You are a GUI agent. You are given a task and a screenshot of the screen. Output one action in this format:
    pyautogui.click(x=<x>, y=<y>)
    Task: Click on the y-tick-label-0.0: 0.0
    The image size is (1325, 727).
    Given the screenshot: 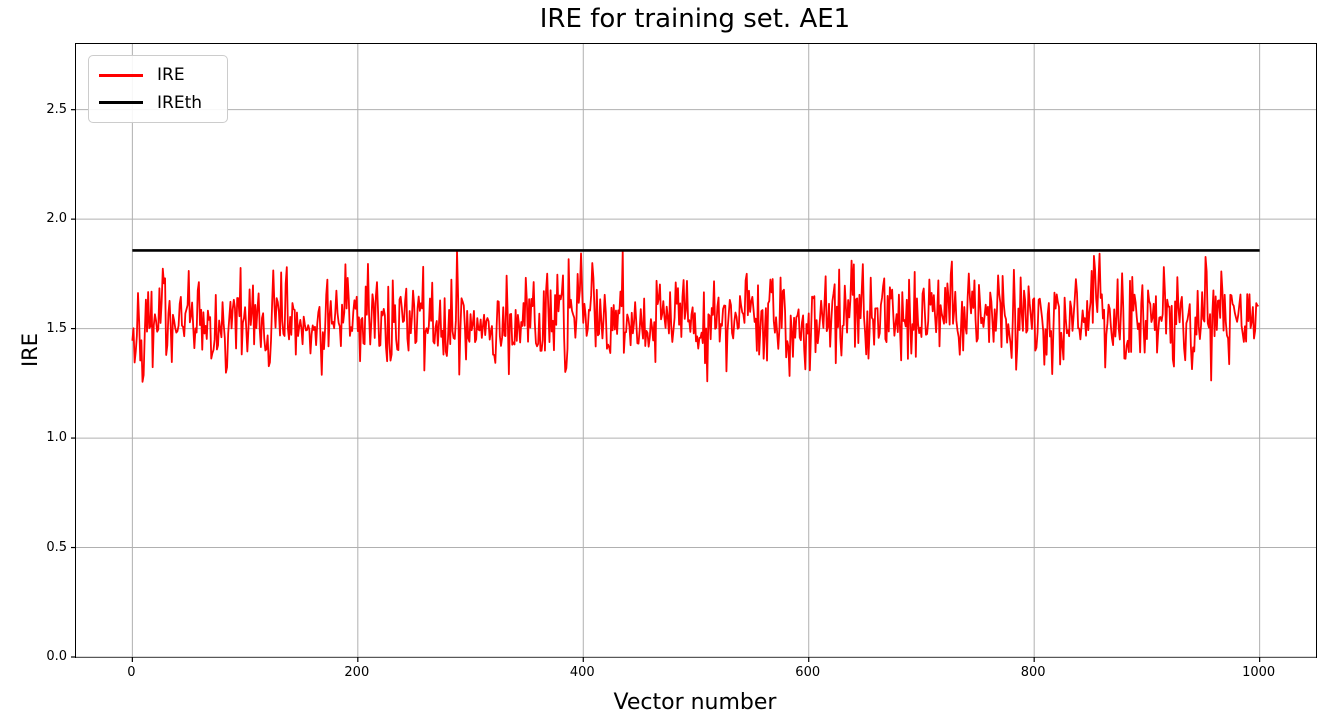 What is the action you would take?
    pyautogui.click(x=56, y=656)
    